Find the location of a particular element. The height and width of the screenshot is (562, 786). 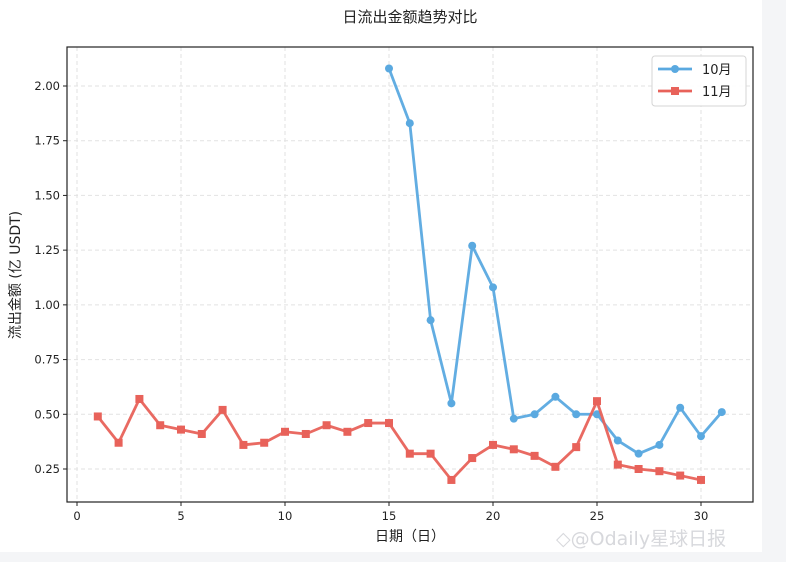

y-tick-label: 0.50 is located at coordinates (47, 414).